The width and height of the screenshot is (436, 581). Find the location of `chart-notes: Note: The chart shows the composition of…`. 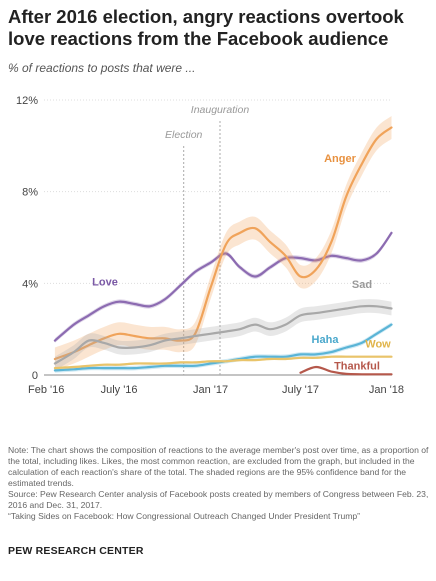

chart-notes: Note: The chart shows the composition of… is located at coordinates (219, 483).